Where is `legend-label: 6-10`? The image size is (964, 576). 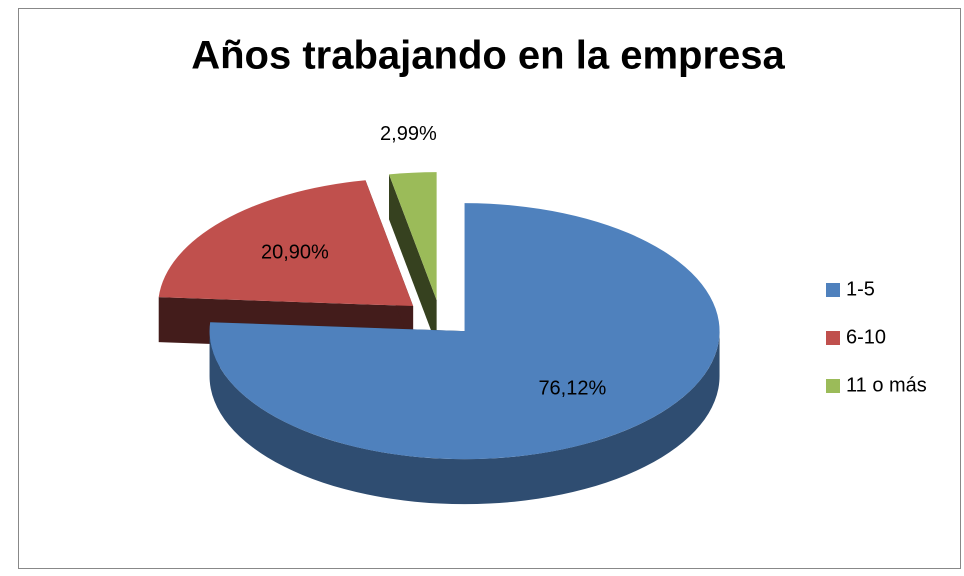
legend-label: 6-10 is located at coordinates (866, 337).